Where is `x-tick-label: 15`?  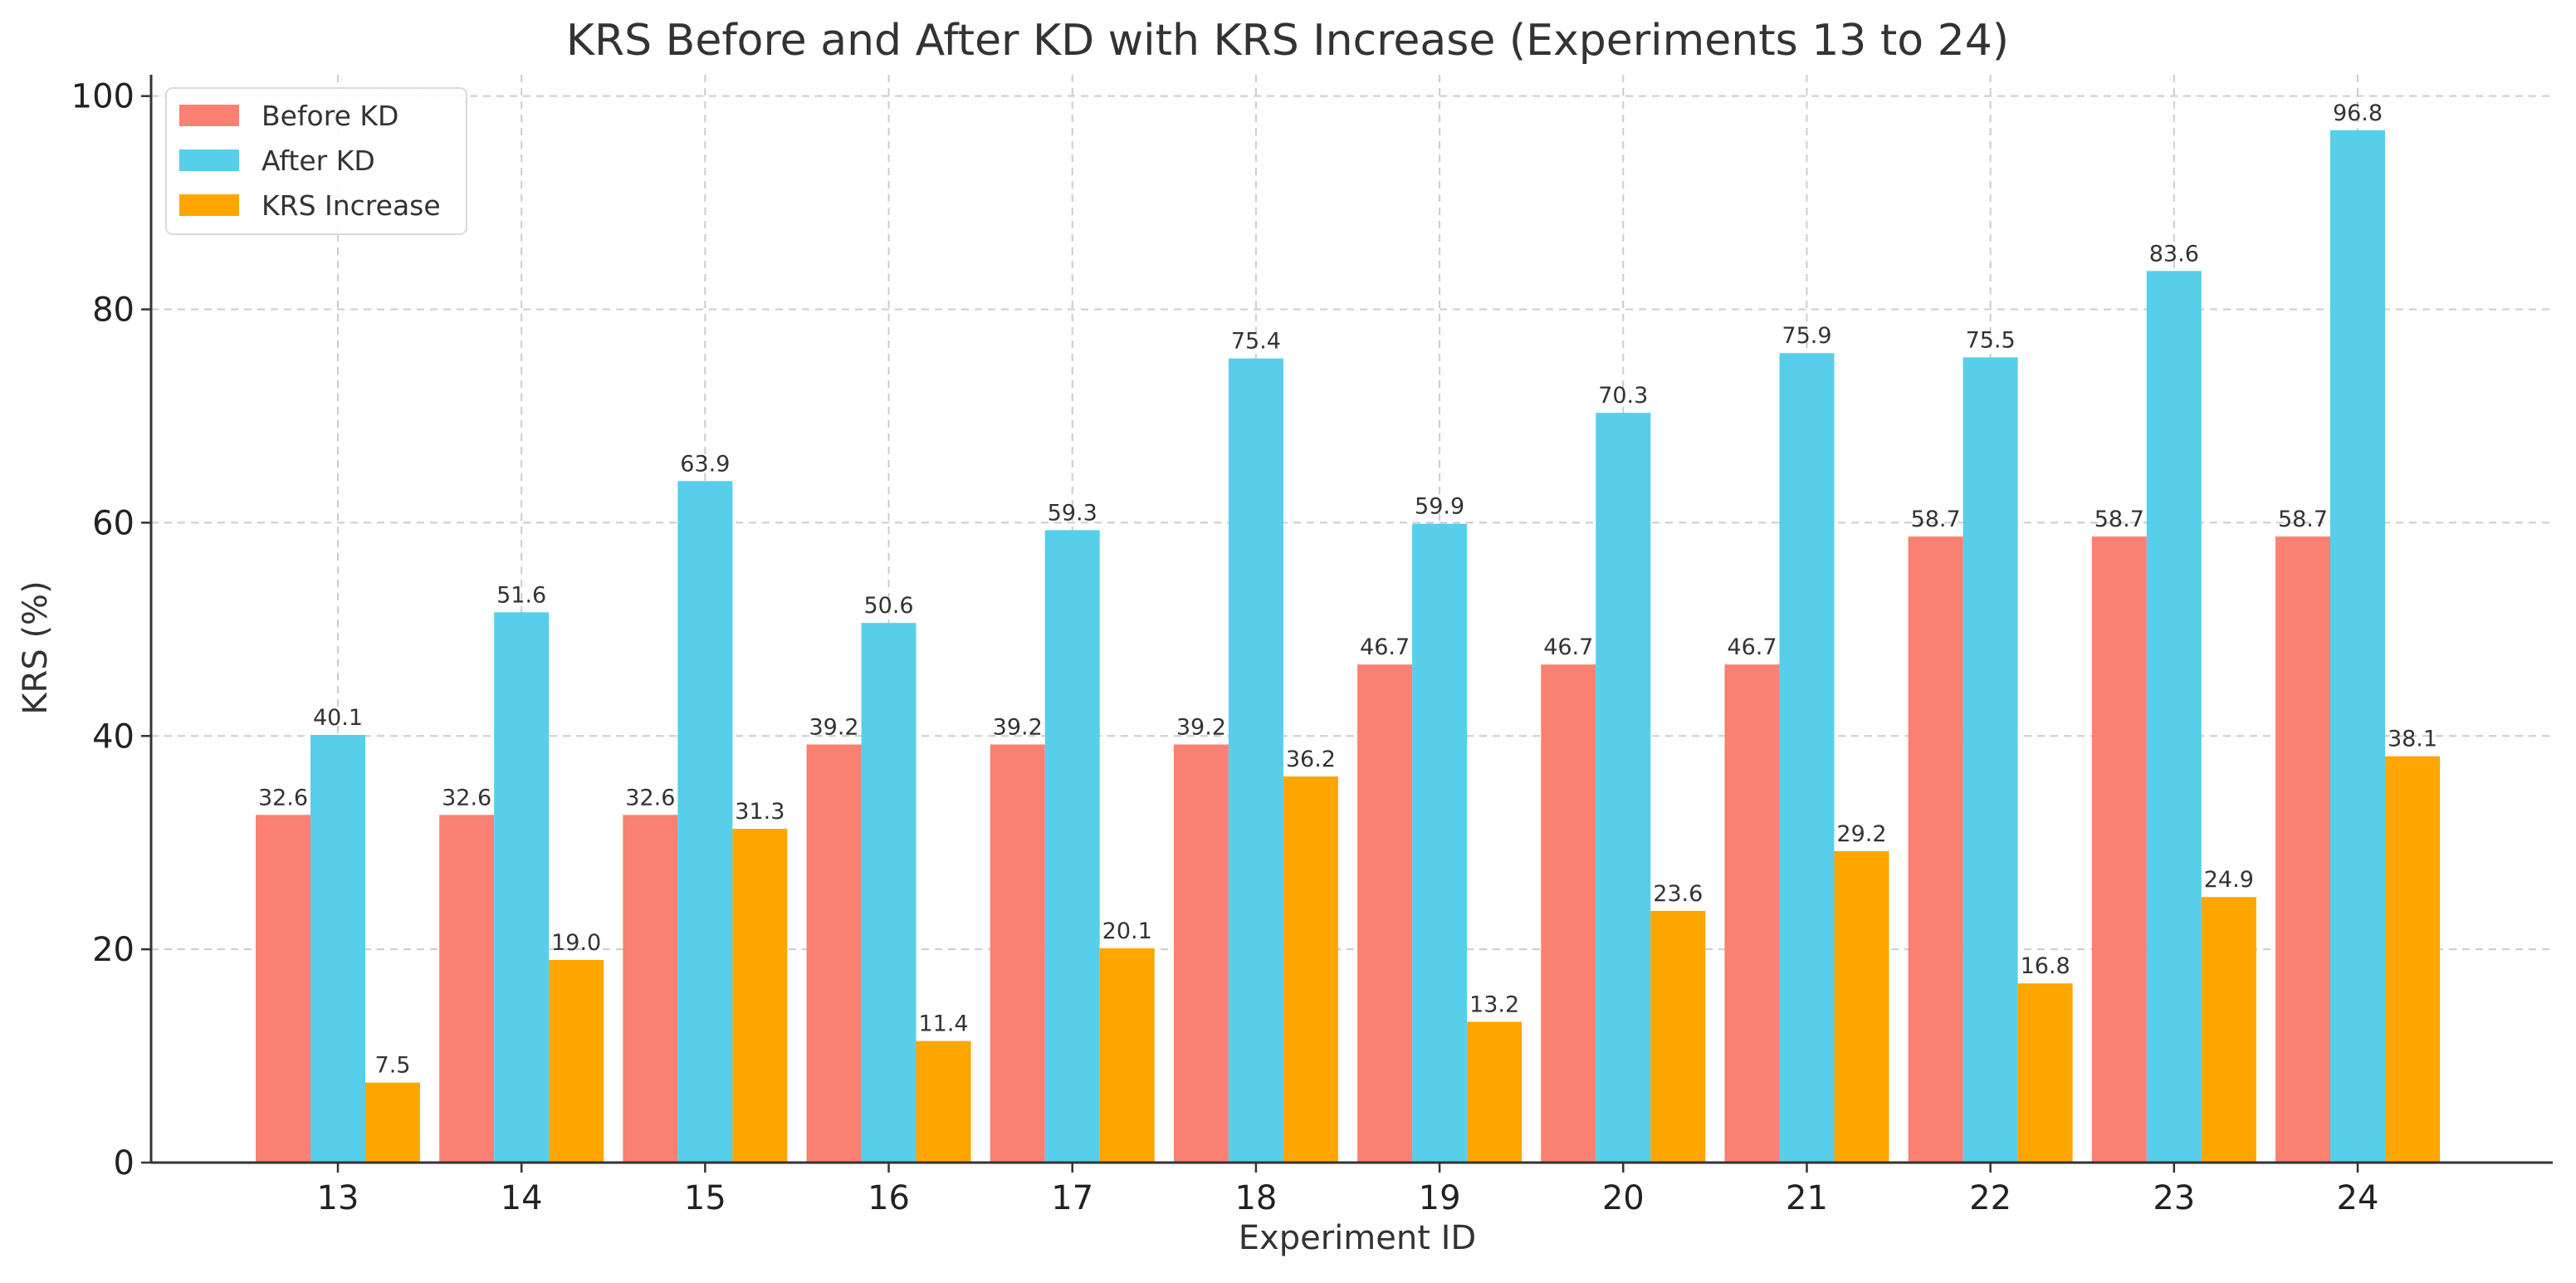
x-tick-label: 15 is located at coordinates (705, 1198).